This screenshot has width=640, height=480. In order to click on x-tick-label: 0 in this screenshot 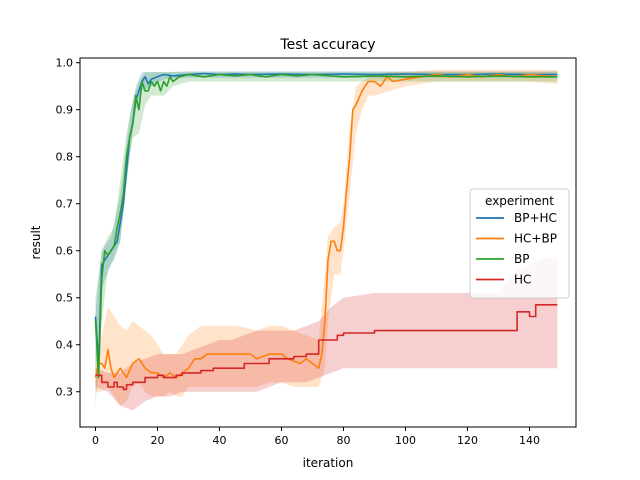, I will do `click(95, 440)`.